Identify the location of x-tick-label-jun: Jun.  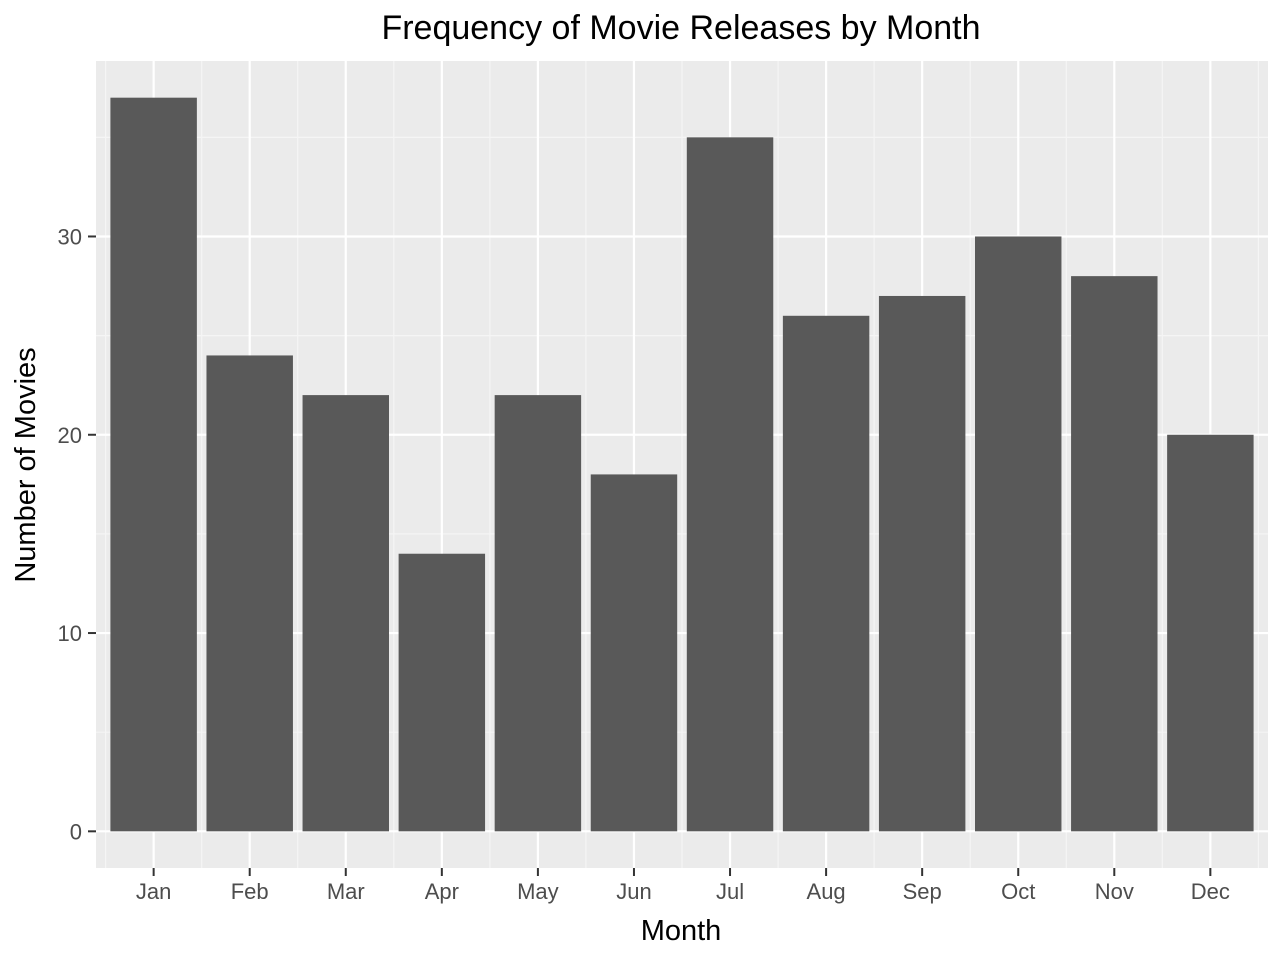
(633, 891).